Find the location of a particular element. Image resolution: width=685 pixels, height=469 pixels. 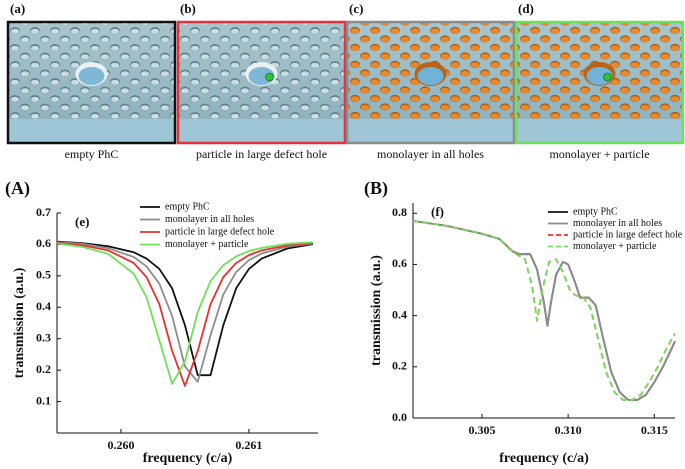

y-tick-label: 0.8 is located at coordinates (399, 212).